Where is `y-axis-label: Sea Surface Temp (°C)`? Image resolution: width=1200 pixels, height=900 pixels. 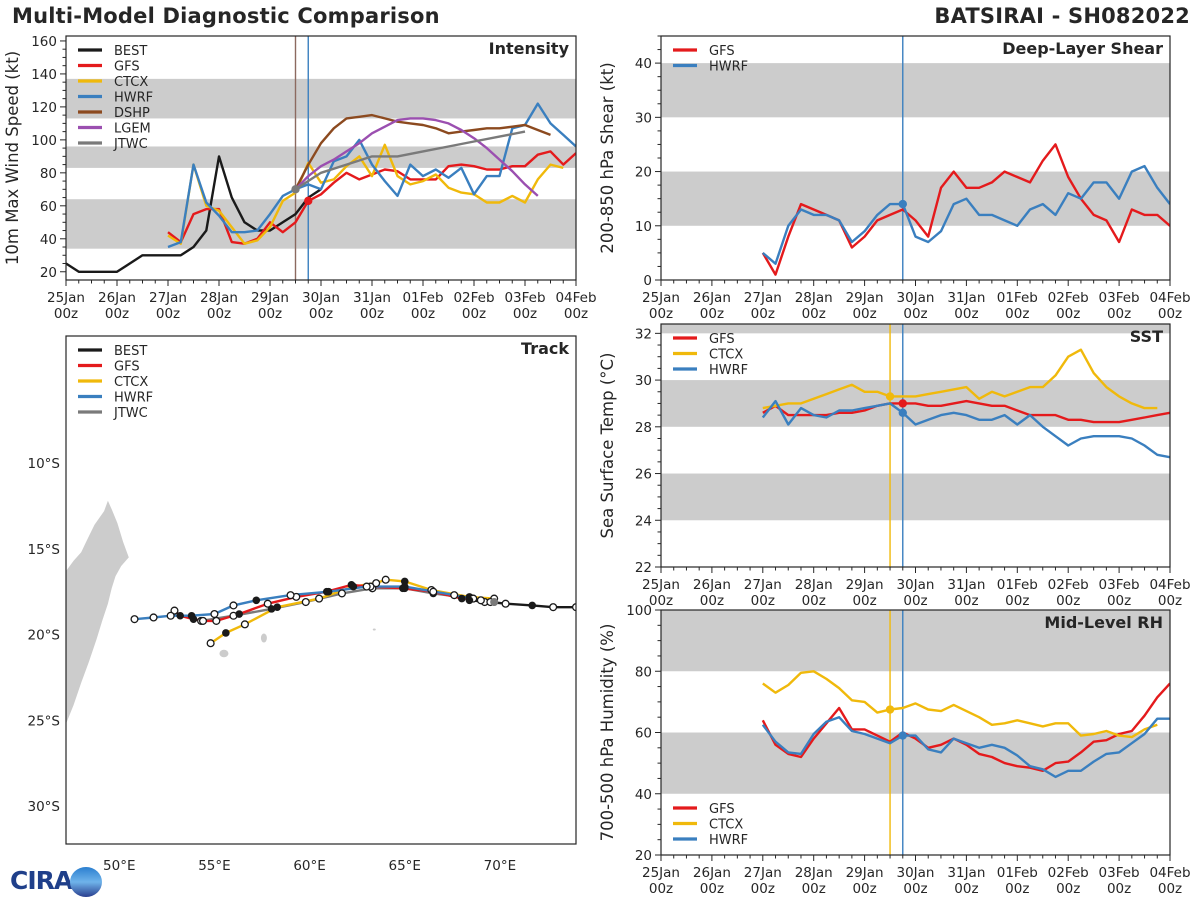 y-axis-label: Sea Surface Temp (°C) is located at coordinates (607, 446).